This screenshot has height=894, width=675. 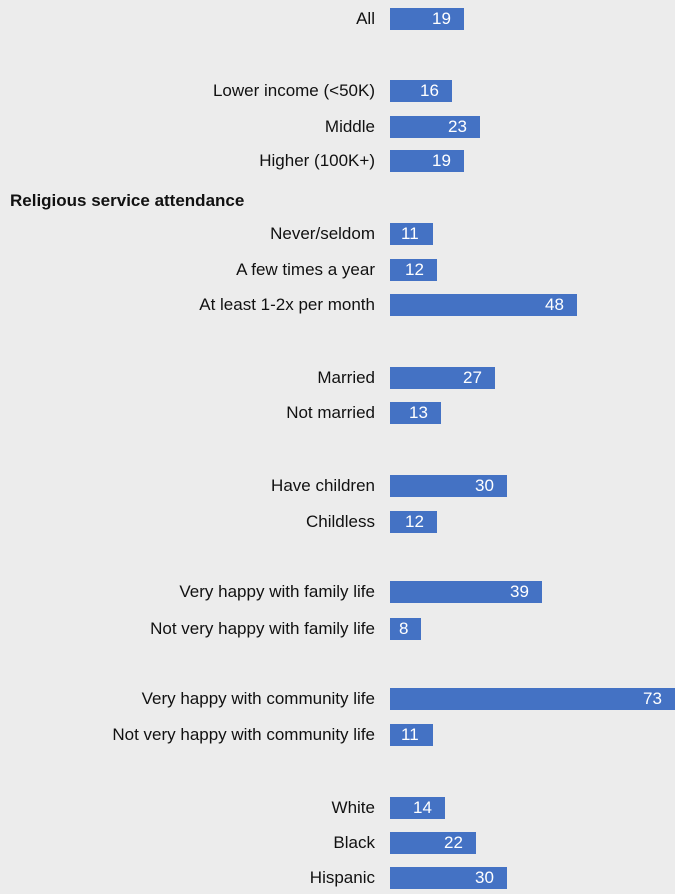 I want to click on row-label: At least 1-2x per month, so click(x=287, y=304).